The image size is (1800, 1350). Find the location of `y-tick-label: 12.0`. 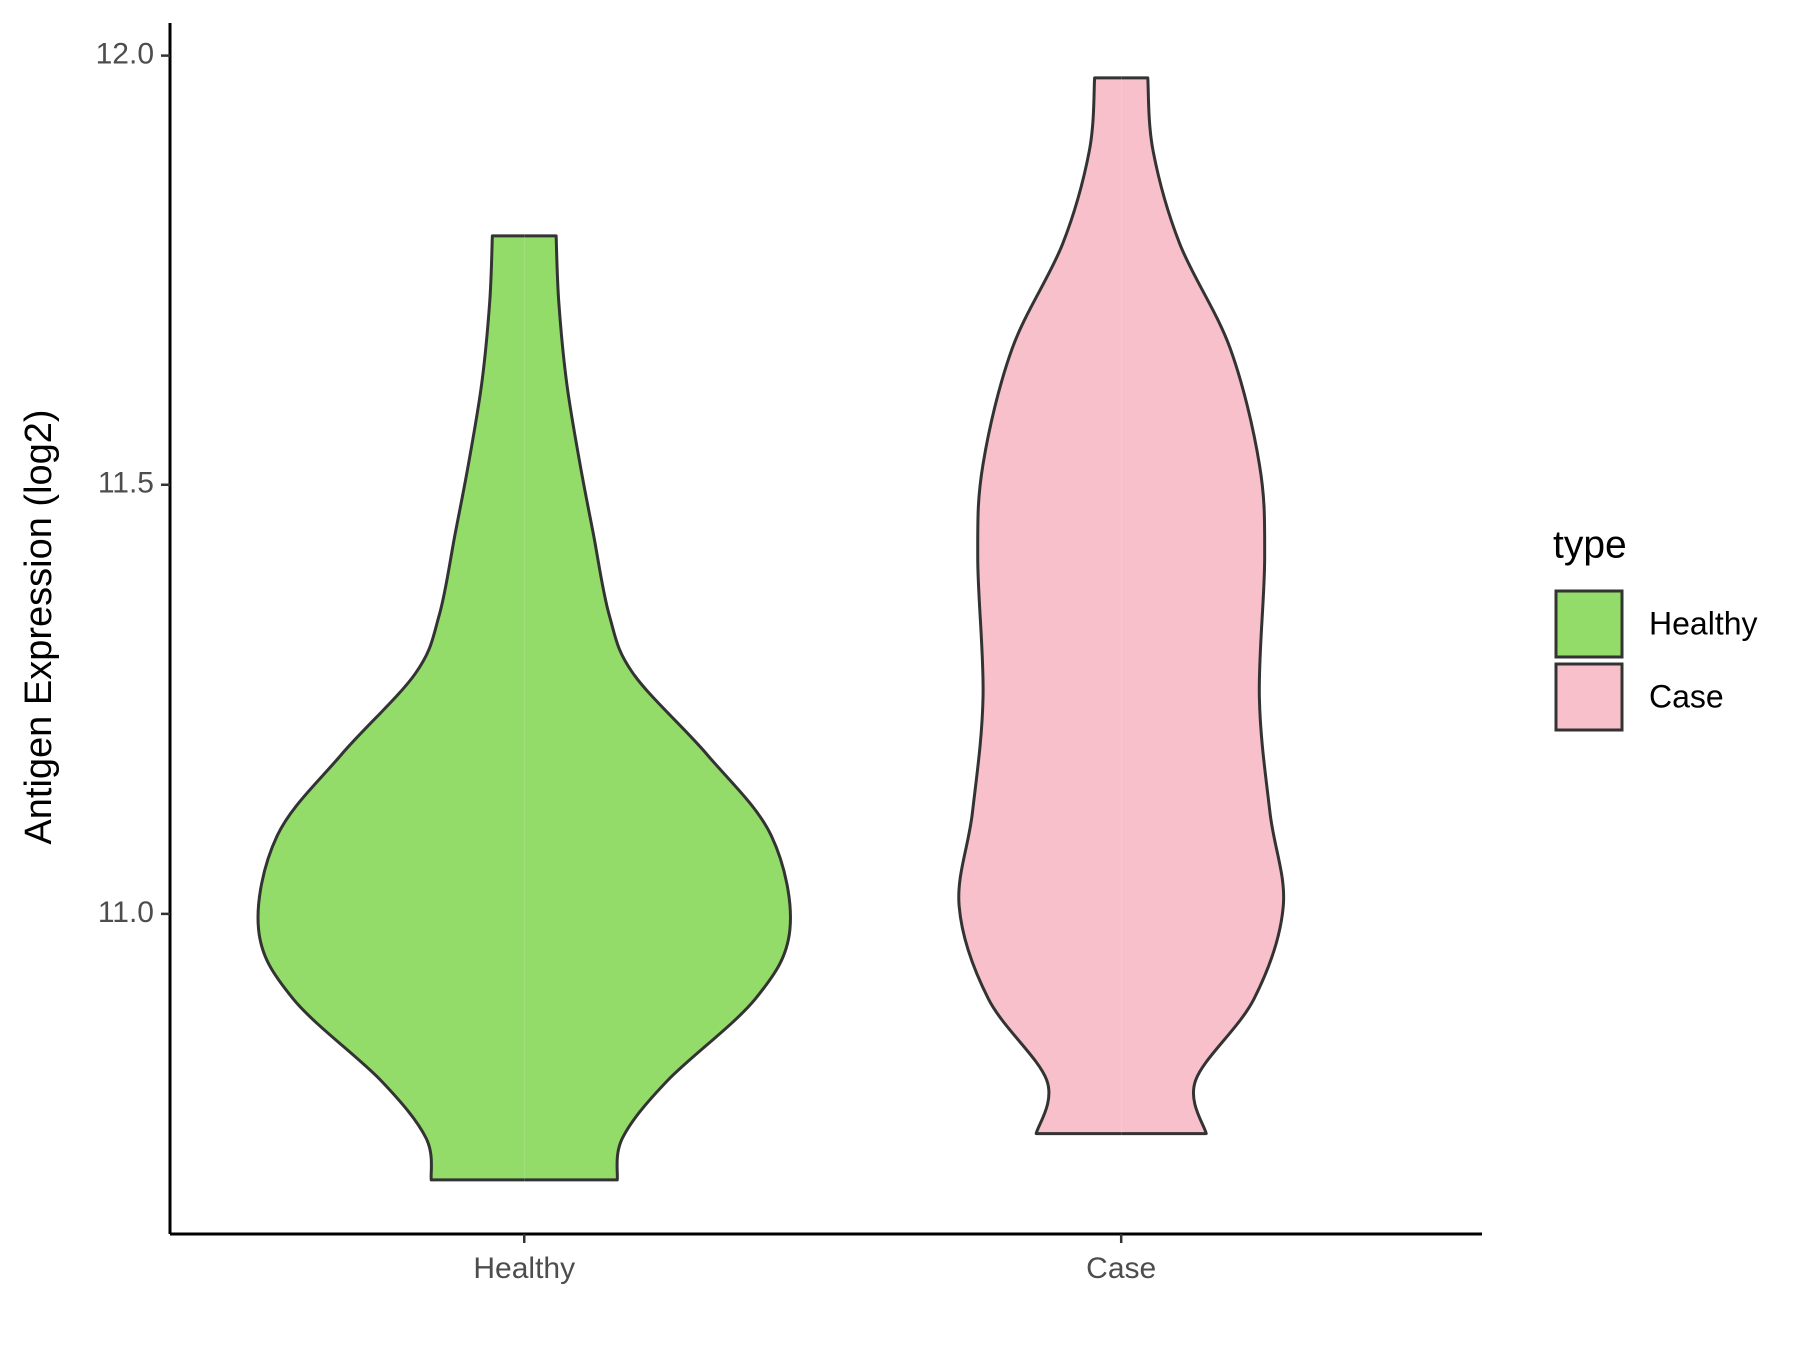

y-tick-label: 12.0 is located at coordinates (125, 54).